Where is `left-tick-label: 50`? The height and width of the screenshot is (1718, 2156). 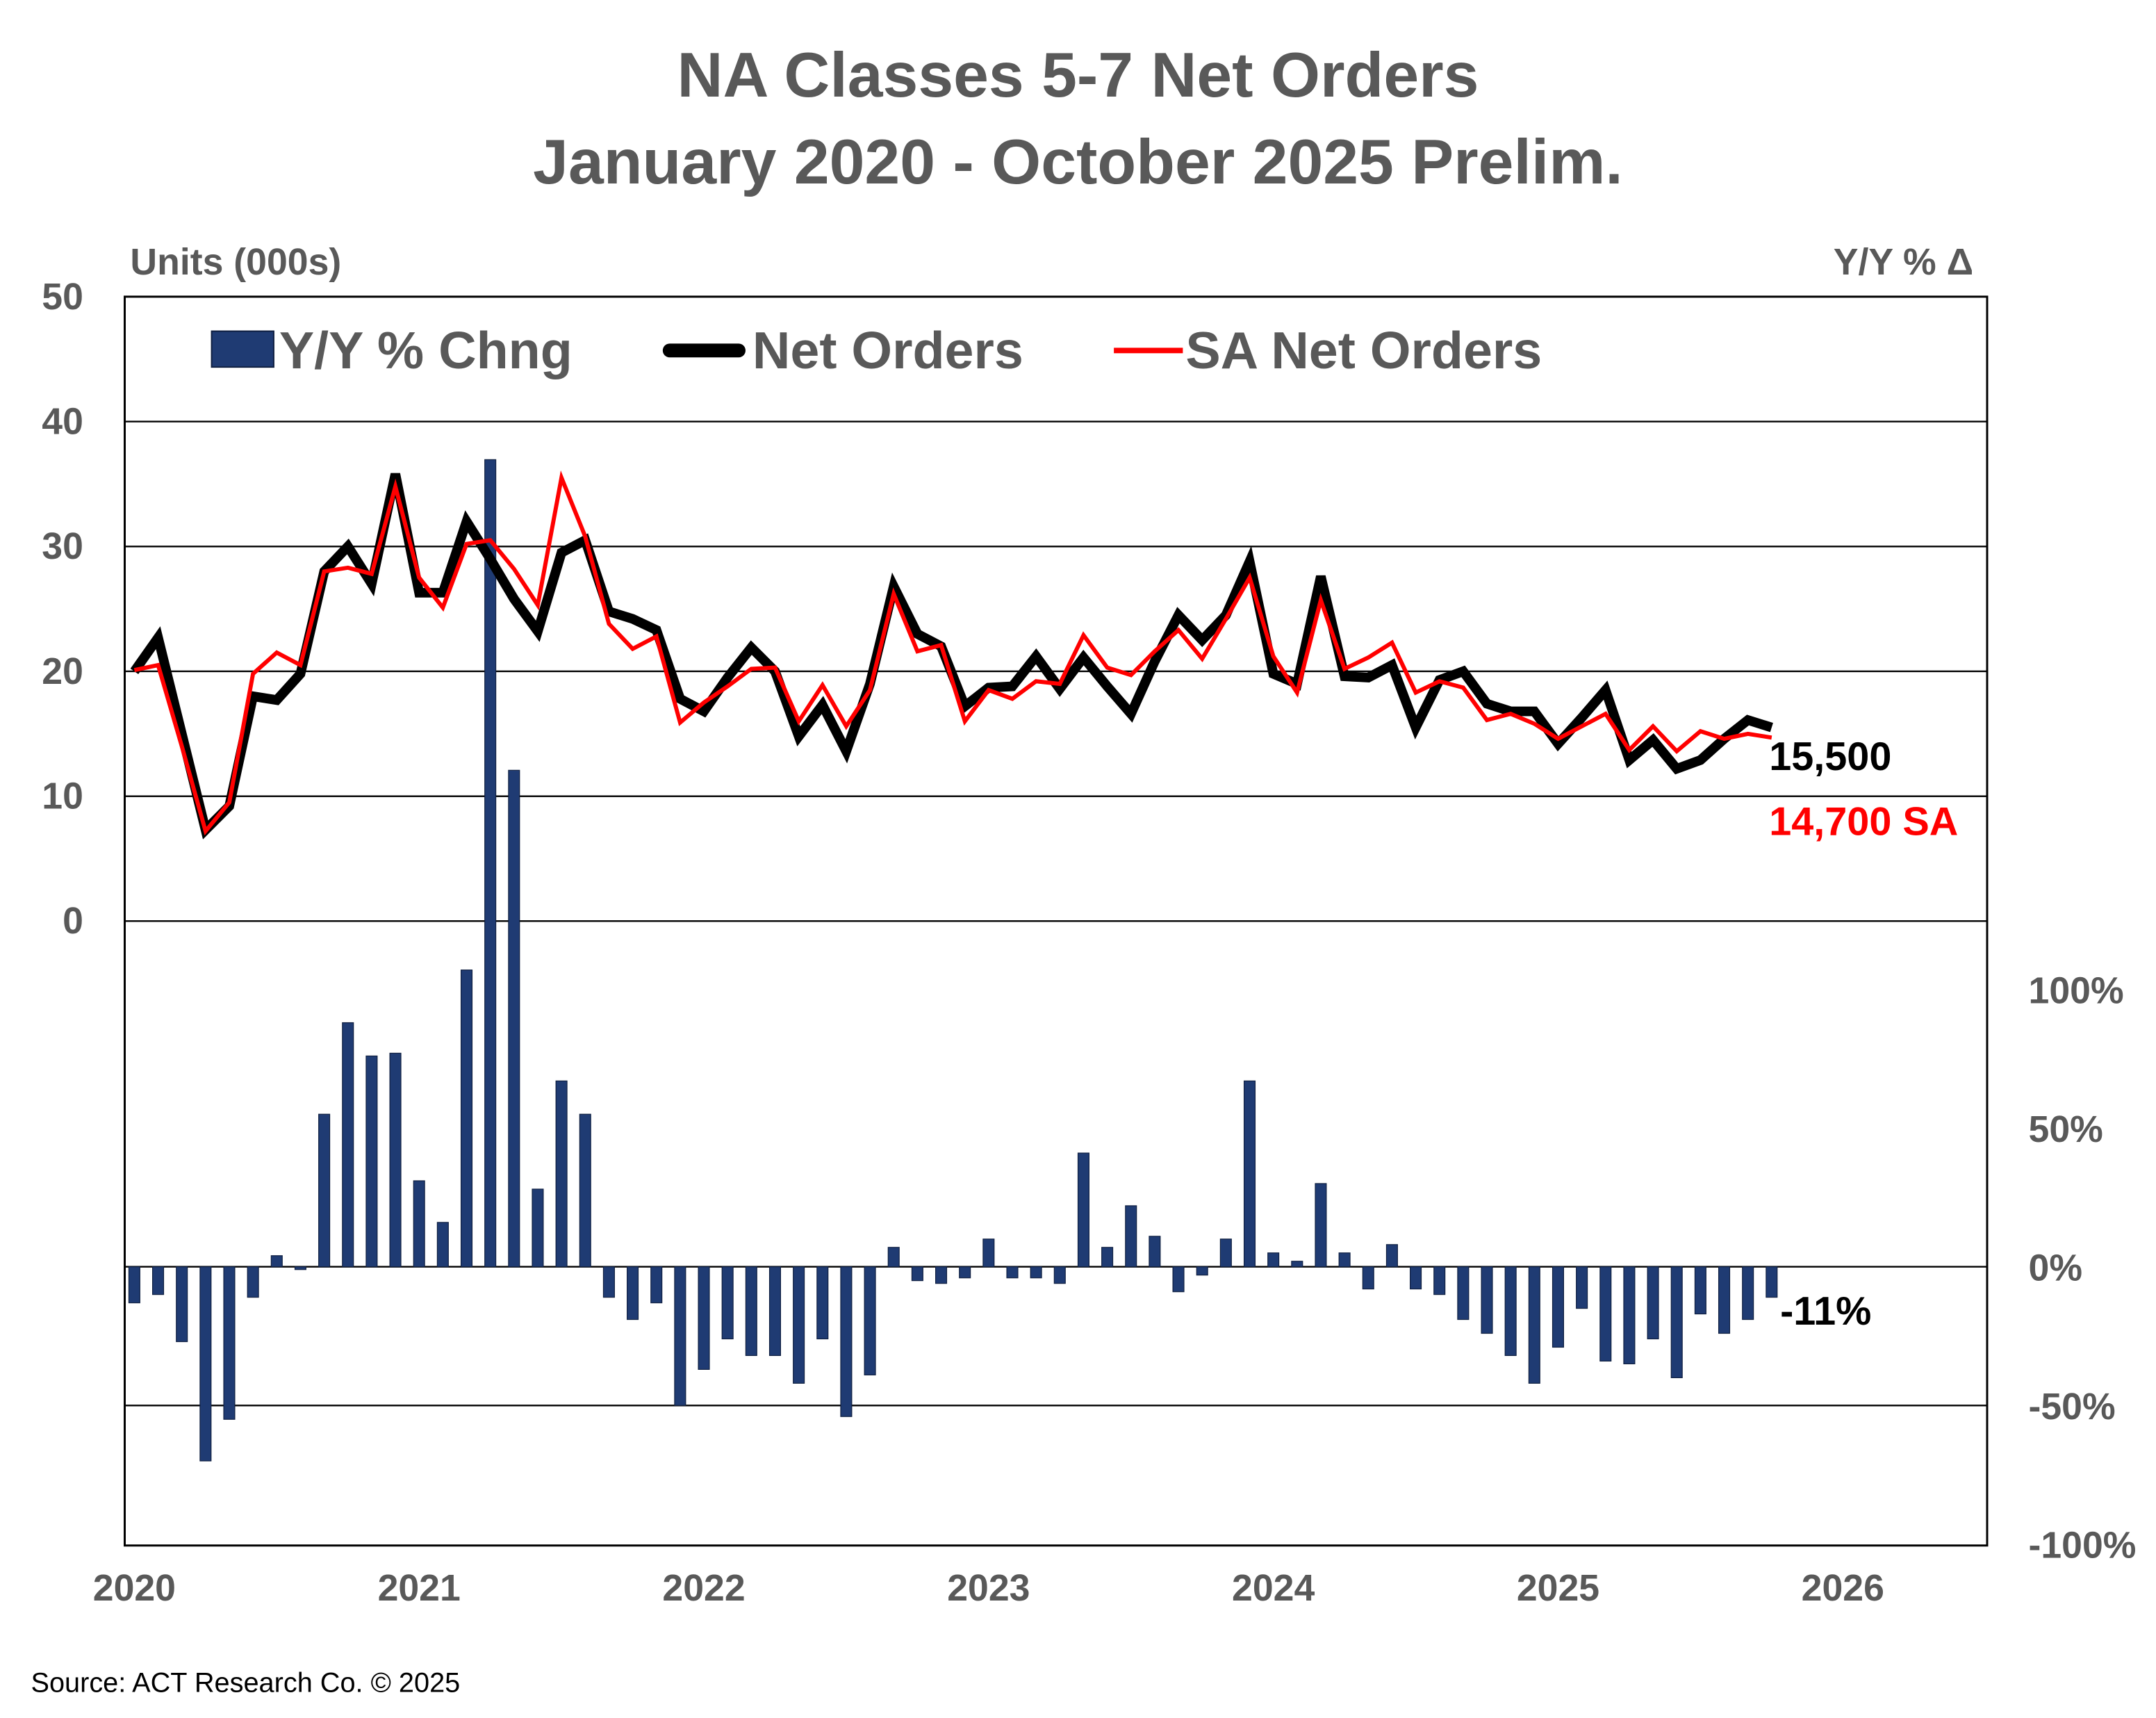 left-tick-label: 50 is located at coordinates (63, 297).